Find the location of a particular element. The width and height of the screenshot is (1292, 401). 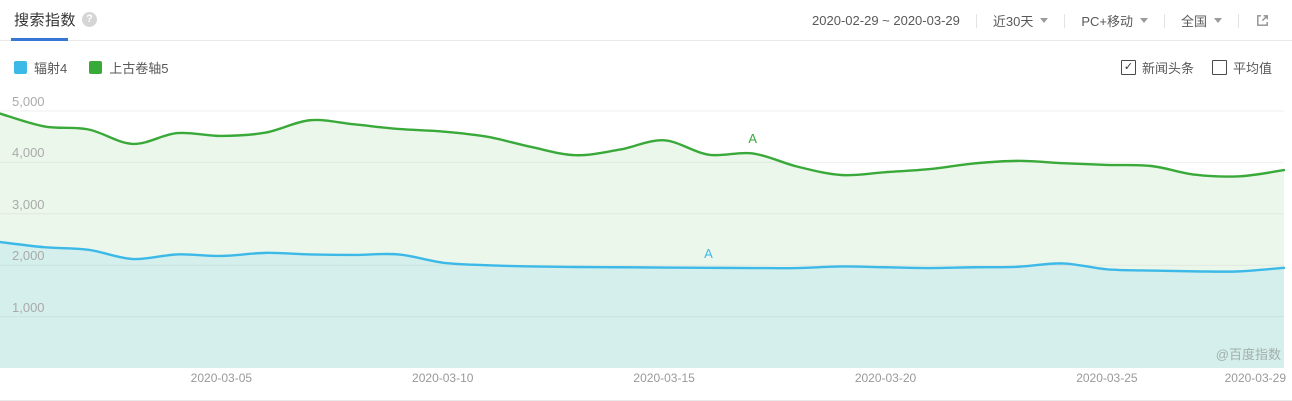

duration-dropdown: 近30天 is located at coordinates (1020, 20).